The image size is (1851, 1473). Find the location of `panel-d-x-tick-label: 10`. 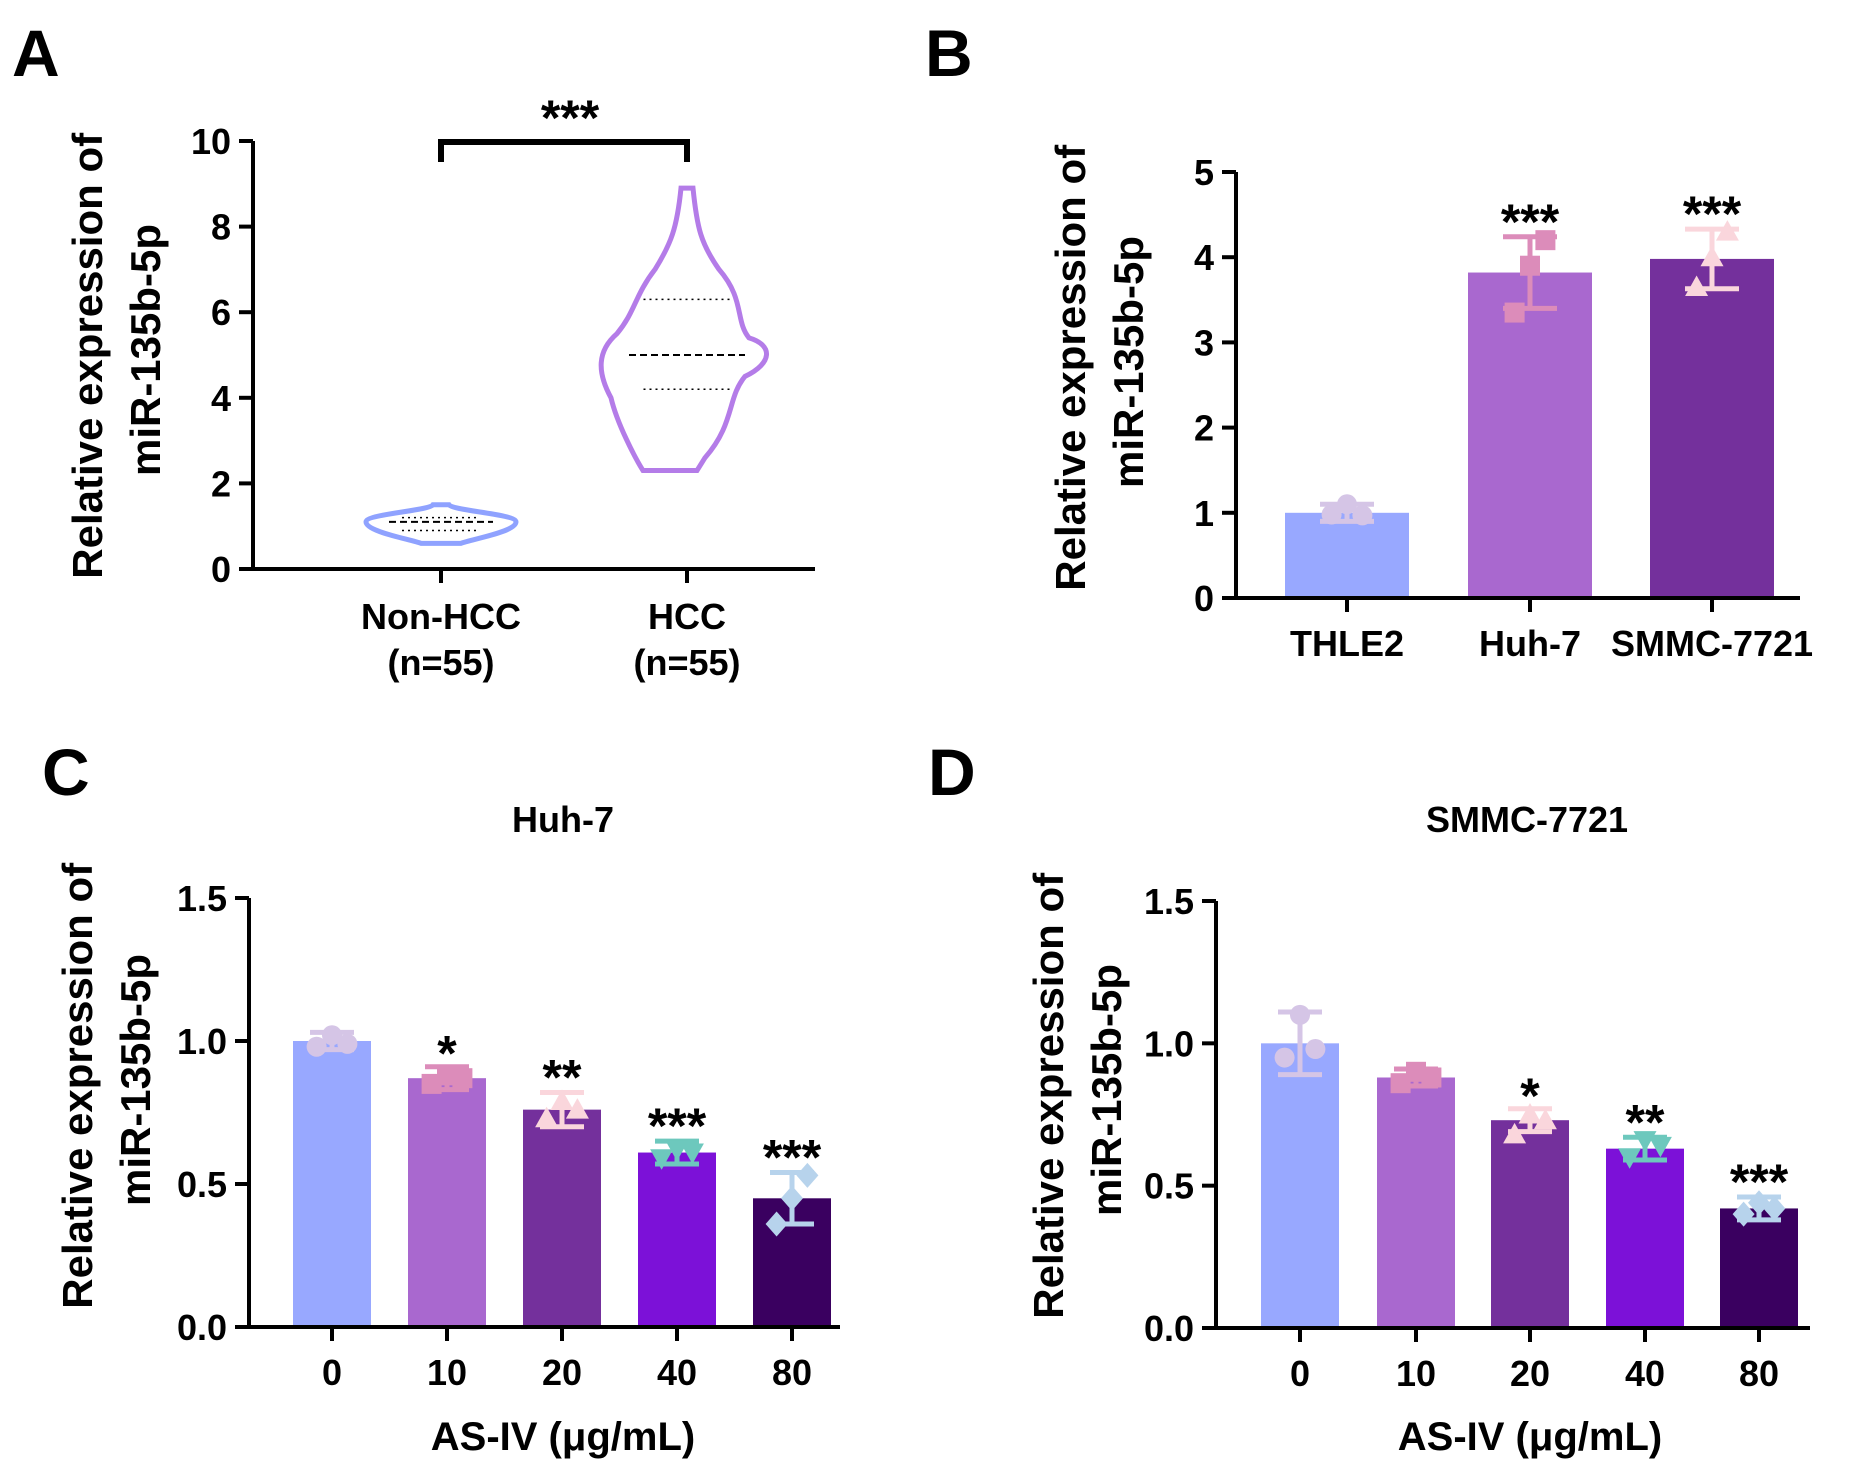

panel-d-x-tick-label: 10 is located at coordinates (1416, 1373).